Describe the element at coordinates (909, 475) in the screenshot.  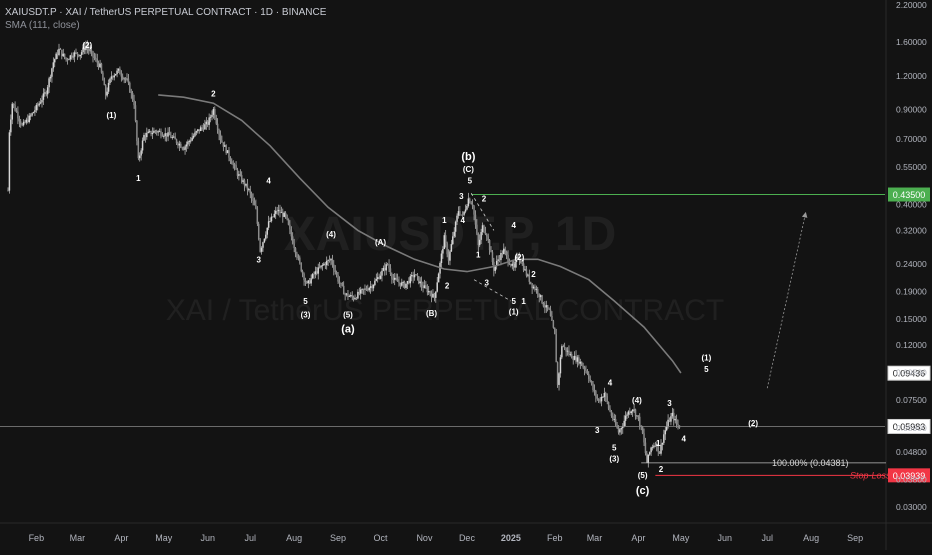
I see `stop-loss-badge` at that location.